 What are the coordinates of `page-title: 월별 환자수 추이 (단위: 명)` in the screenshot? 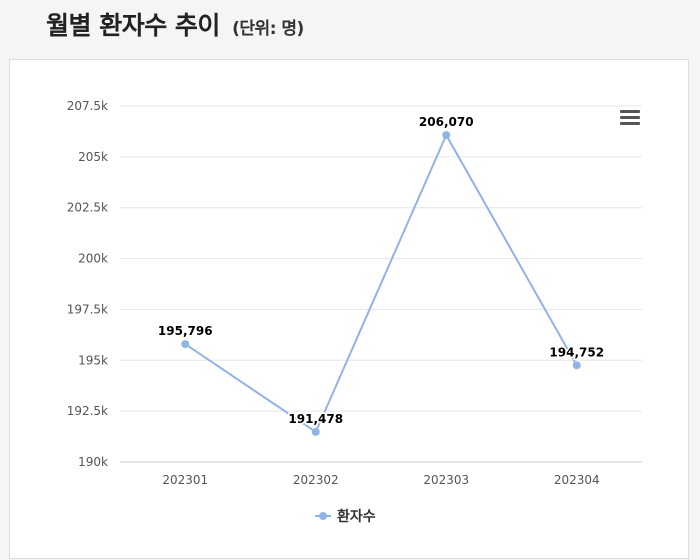 It's located at (175, 24).